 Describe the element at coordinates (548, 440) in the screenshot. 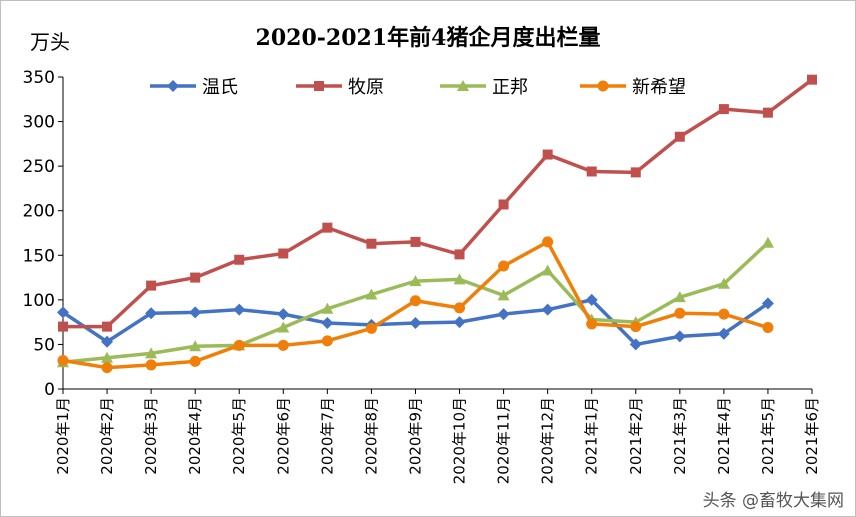

I see `x-tick-label: 2020年12月` at that location.